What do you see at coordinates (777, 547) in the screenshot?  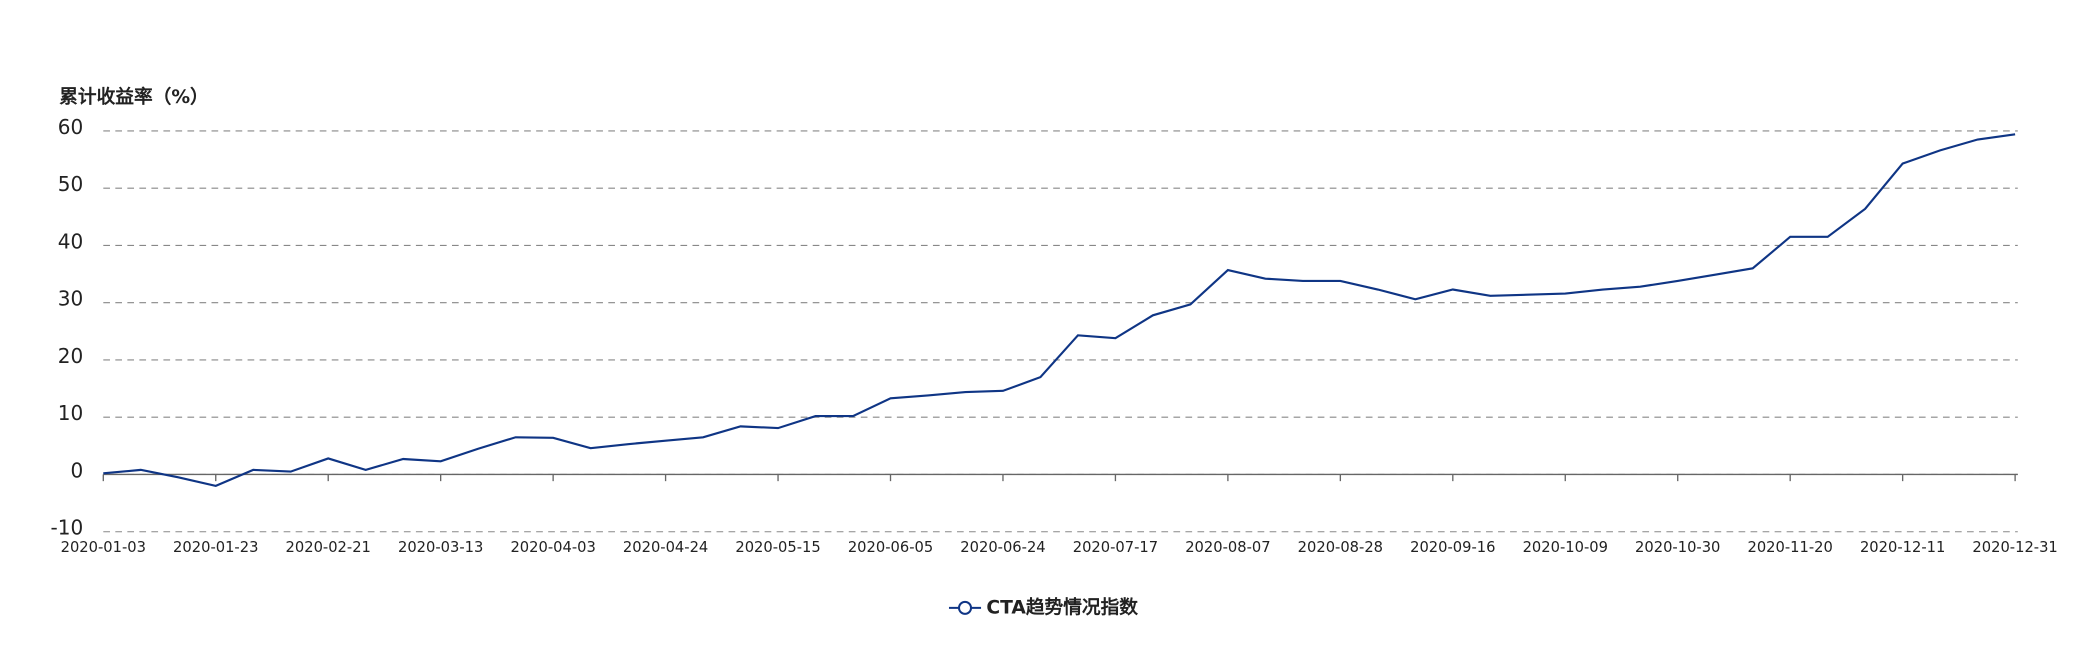 I see `x-tick-label: 2020-05-15` at bounding box center [777, 547].